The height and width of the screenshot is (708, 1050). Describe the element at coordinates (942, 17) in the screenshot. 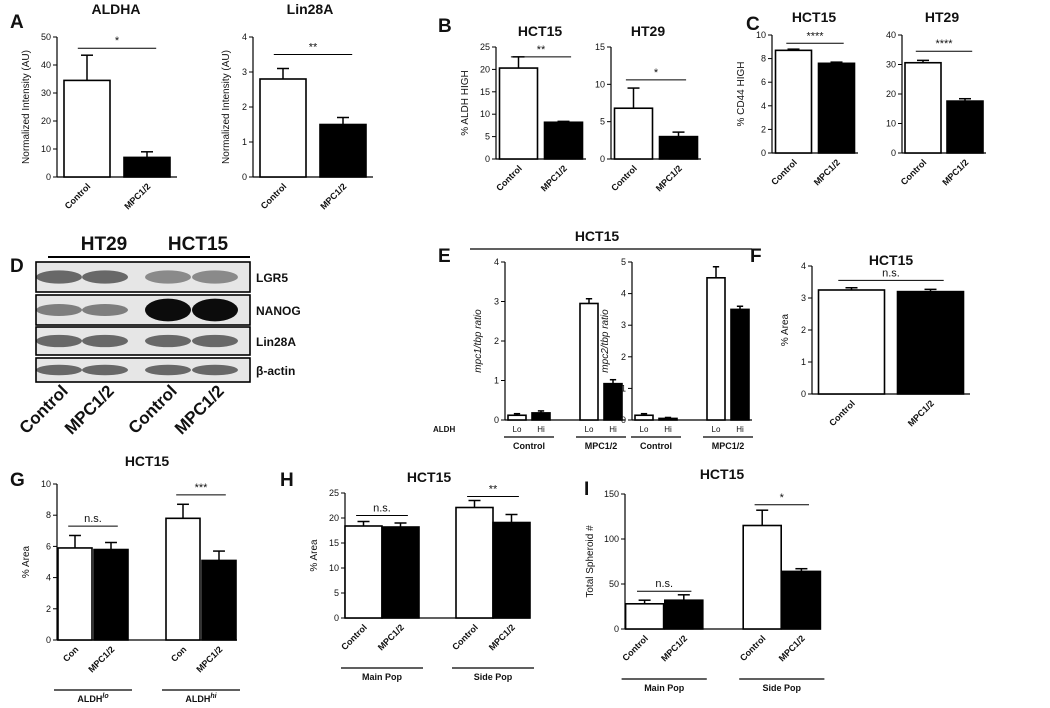

I see `panel-title: HT29` at that location.